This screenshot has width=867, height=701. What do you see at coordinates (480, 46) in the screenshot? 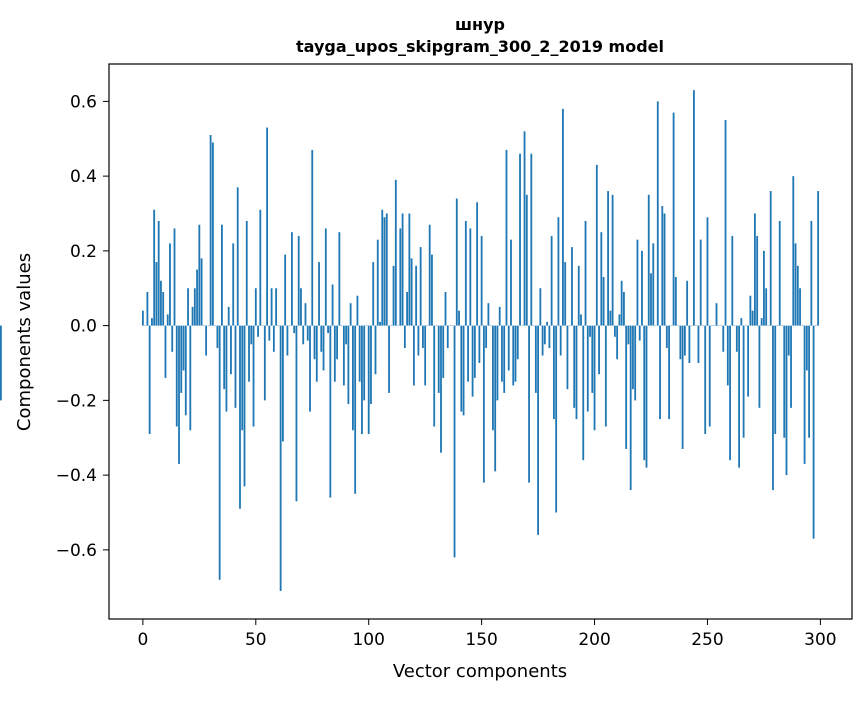
I see `chart-subtitle: tayga_upos_skipgram_300_2_2019 model` at bounding box center [480, 46].